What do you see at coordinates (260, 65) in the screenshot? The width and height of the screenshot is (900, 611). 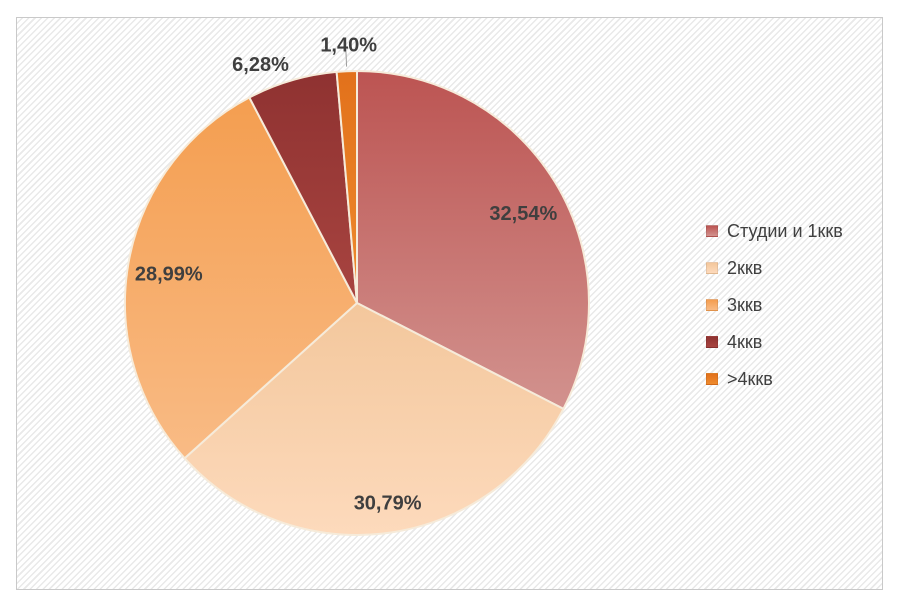 I see `slice-value-label-4: 6,28%` at bounding box center [260, 65].